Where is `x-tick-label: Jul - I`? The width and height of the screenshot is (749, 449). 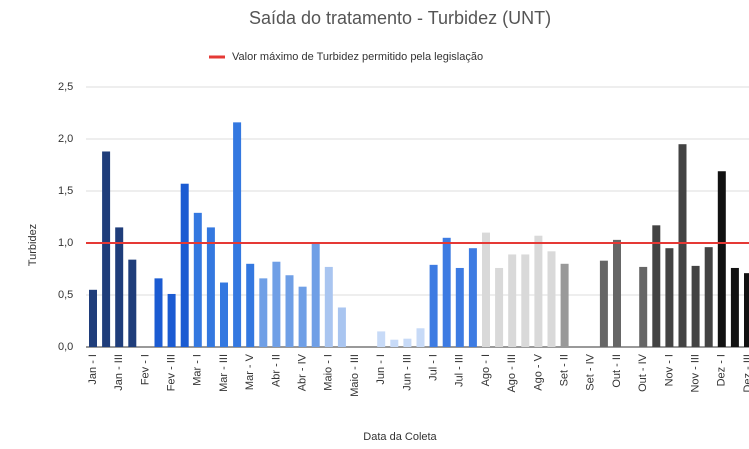 x-tick-label: Jul - I is located at coordinates (434, 367).